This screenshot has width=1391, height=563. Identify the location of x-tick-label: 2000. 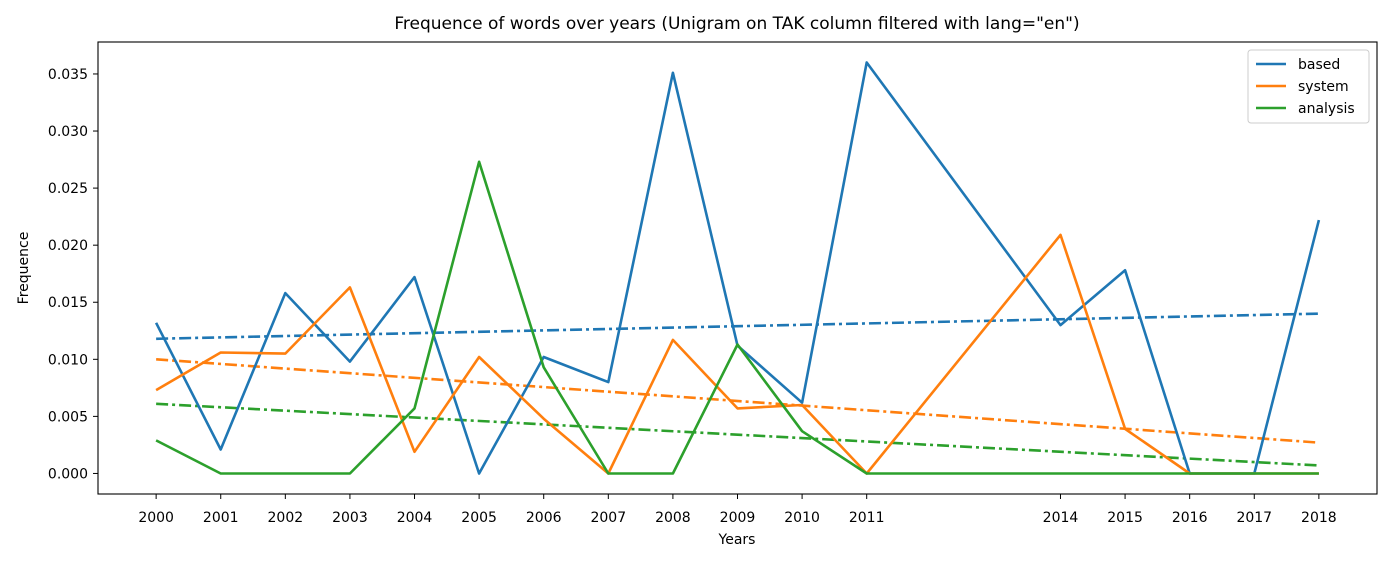
(156, 518).